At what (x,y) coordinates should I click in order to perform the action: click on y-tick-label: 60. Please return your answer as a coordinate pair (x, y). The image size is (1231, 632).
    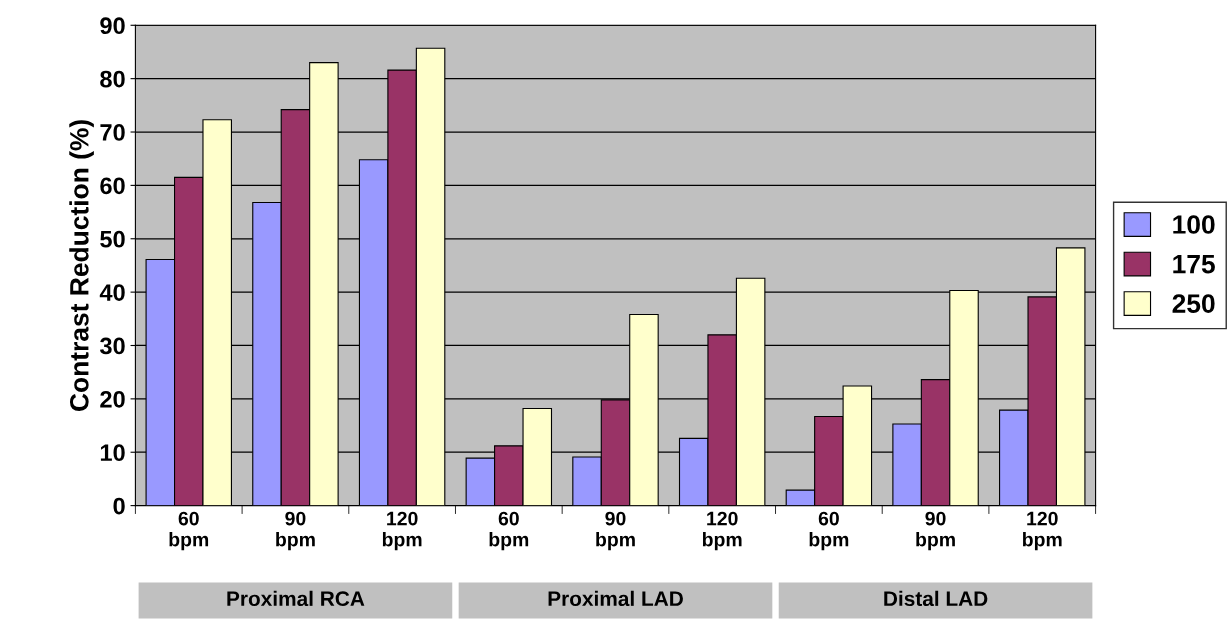
    Looking at the image, I should click on (112, 186).